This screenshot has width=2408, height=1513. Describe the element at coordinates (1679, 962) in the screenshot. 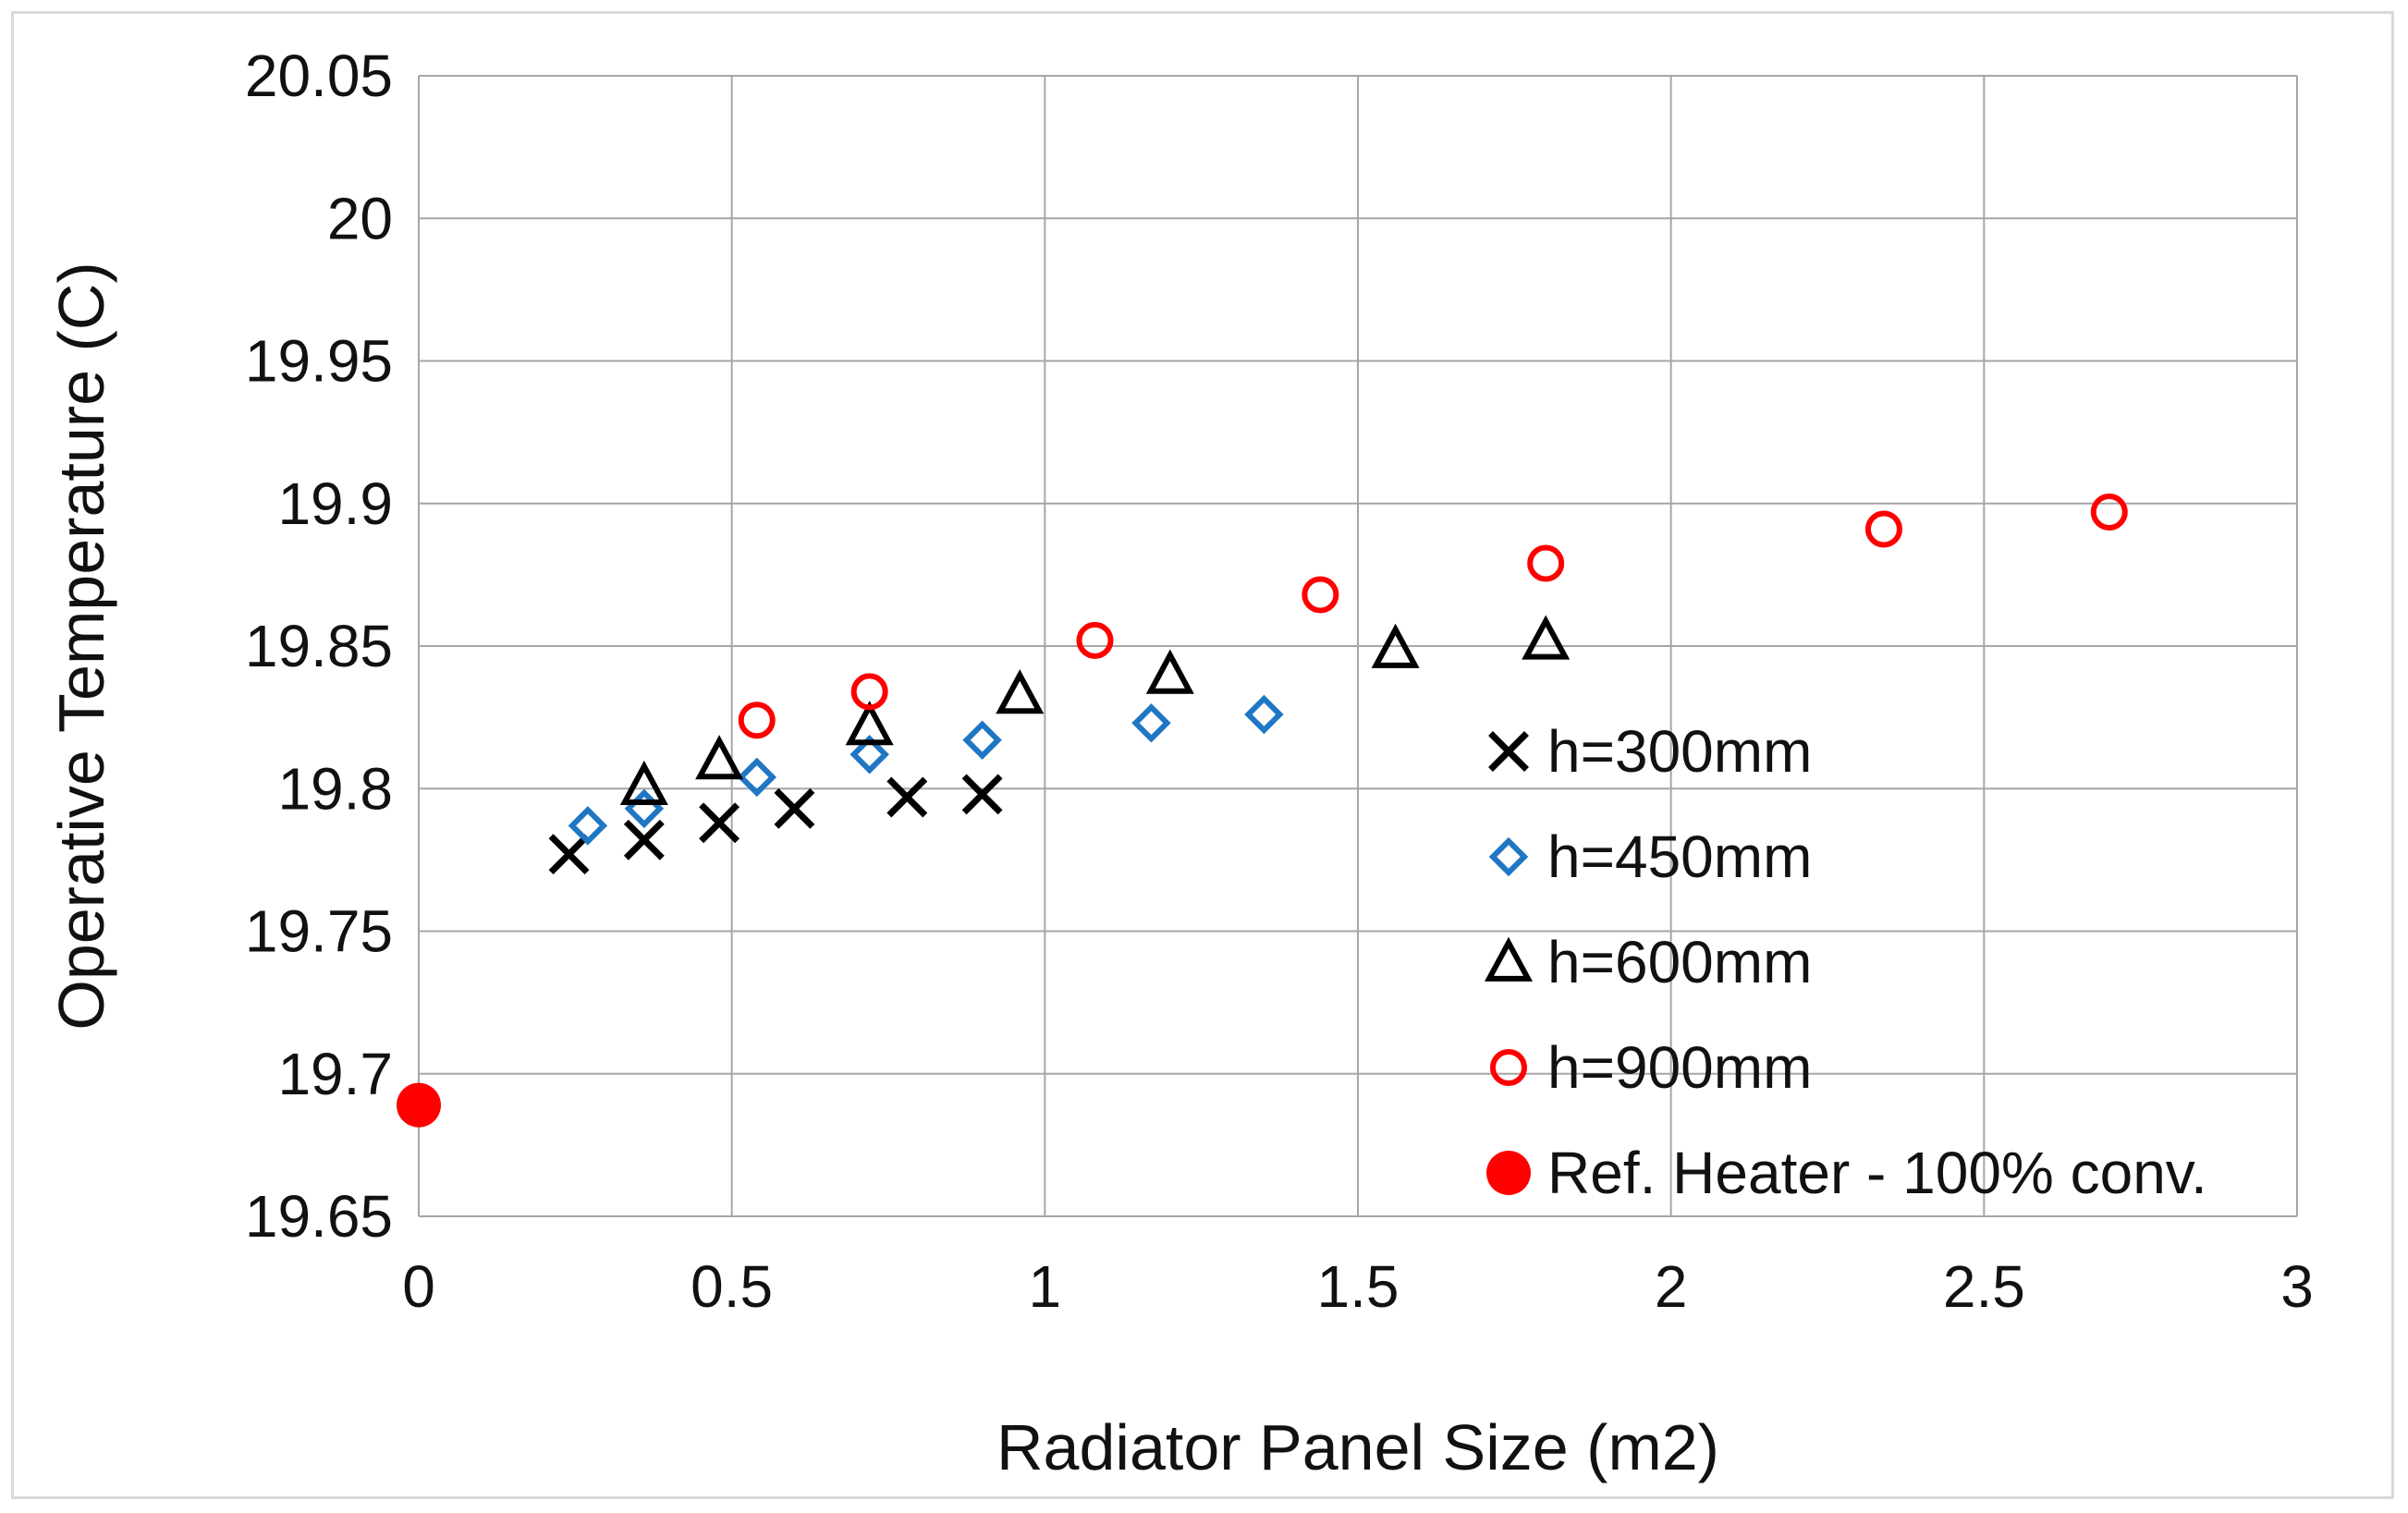

I see `legend-label: h=600mm` at that location.